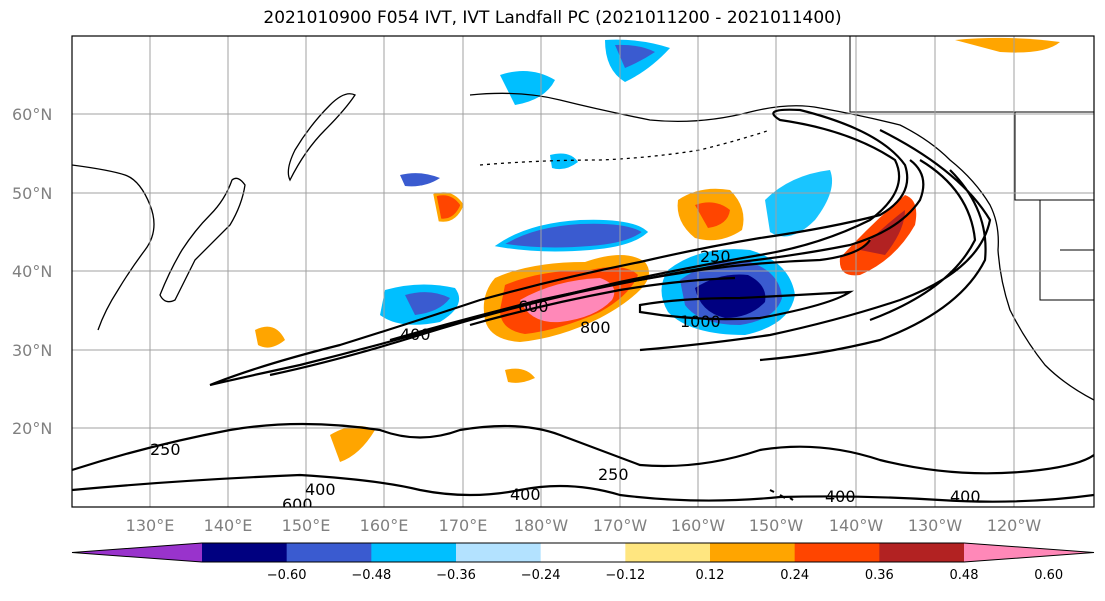 The height and width of the screenshot is (601, 1105). What do you see at coordinates (32, 193) in the screenshot?
I see `lat-label: 50°N` at bounding box center [32, 193].